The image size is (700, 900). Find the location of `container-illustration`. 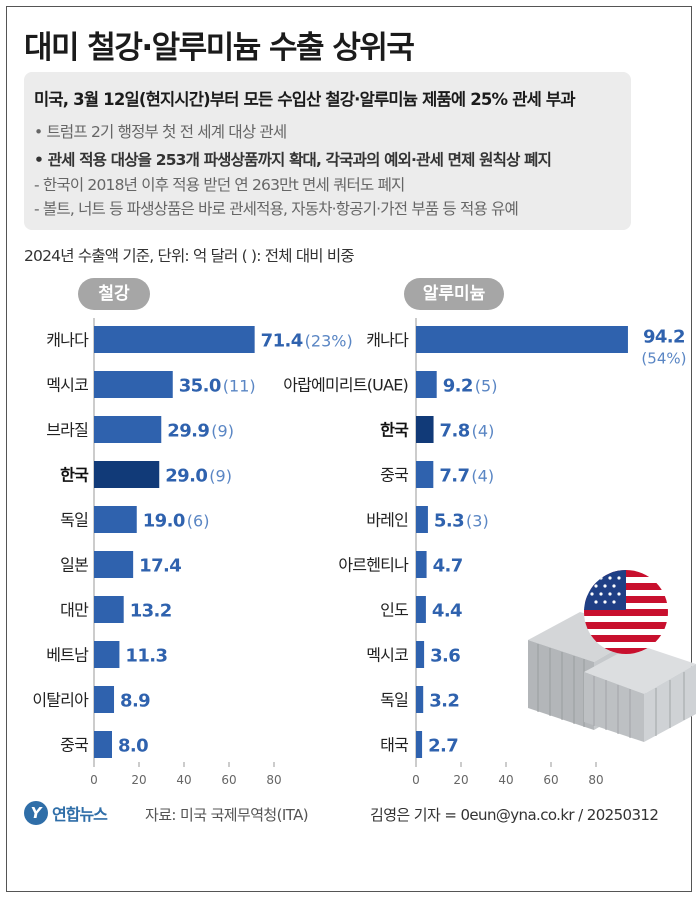

container-illustration is located at coordinates (612, 677).